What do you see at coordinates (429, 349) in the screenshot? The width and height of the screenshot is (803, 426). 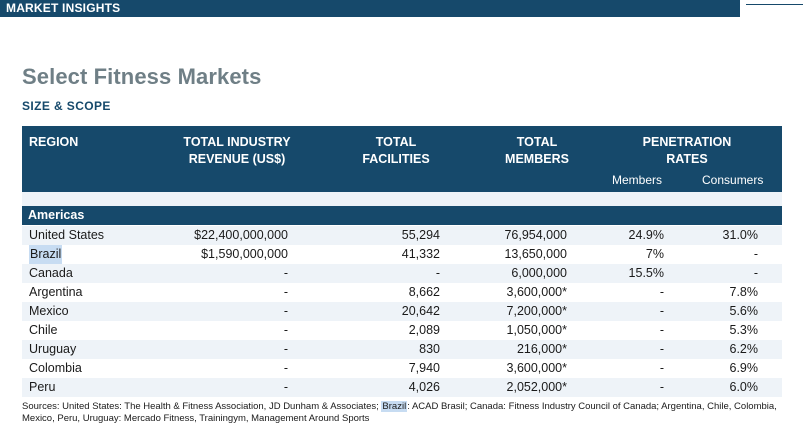 I see `cell-facilities: 830` at bounding box center [429, 349].